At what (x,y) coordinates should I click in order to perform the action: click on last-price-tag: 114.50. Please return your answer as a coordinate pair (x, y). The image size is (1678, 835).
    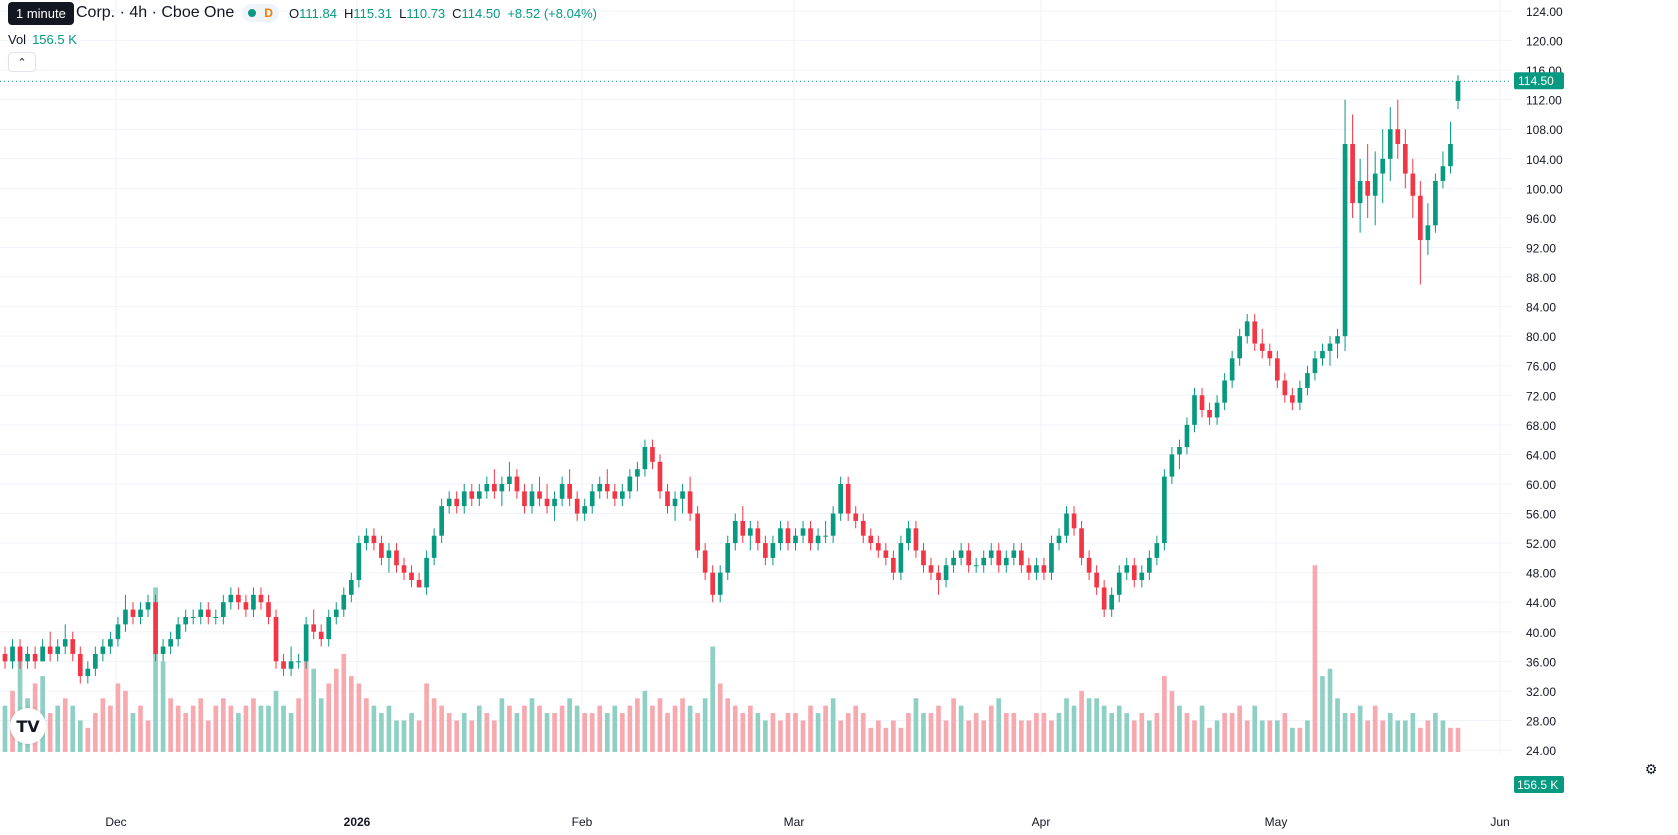
    Looking at the image, I should click on (1539, 81).